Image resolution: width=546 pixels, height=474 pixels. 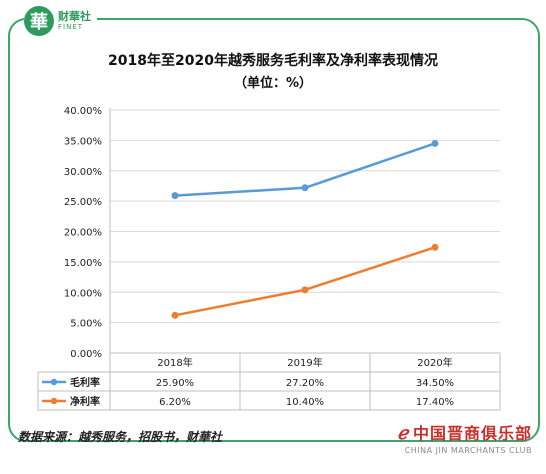 What do you see at coordinates (435, 383) in the screenshot?
I see `table-value: 34.50%` at bounding box center [435, 383].